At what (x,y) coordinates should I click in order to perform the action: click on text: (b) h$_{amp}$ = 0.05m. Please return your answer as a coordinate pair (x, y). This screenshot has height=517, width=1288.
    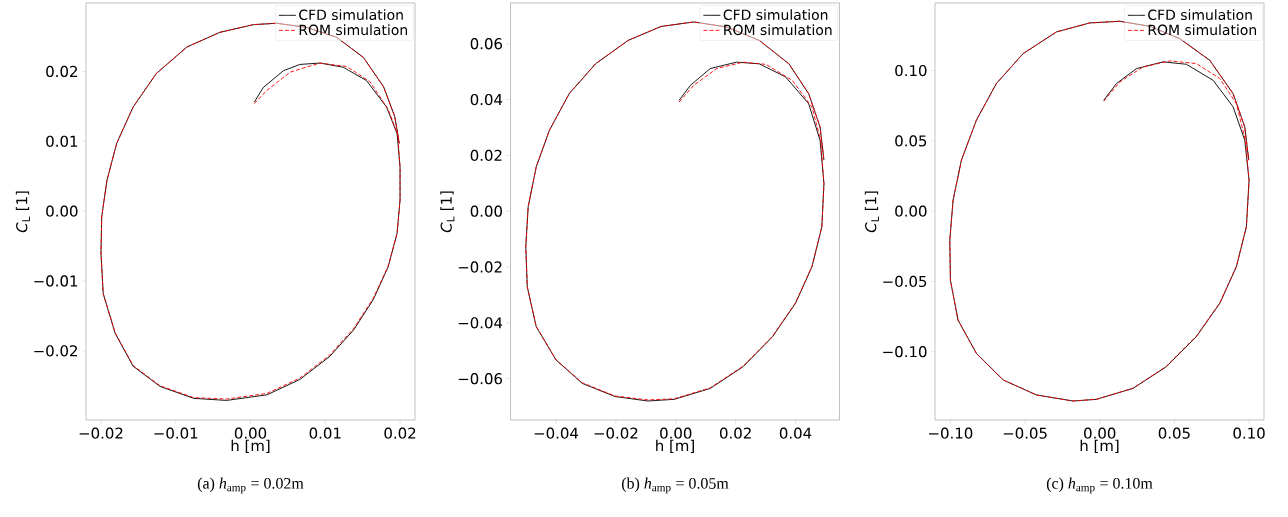
    Looking at the image, I should click on (675, 485).